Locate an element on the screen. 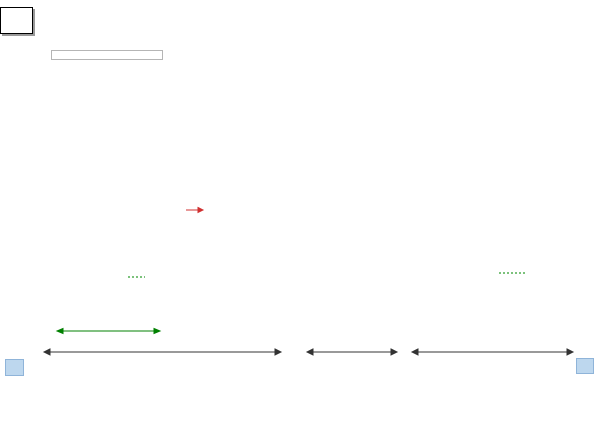 This screenshot has height=440, width=601. abstieg-block is located at coordinates (469, 341).